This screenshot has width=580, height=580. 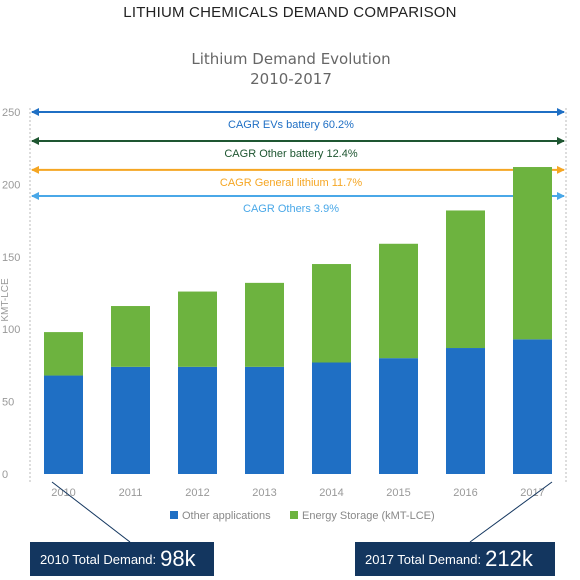 What do you see at coordinates (511, 512) in the screenshot?
I see `connector-2017` at bounding box center [511, 512].